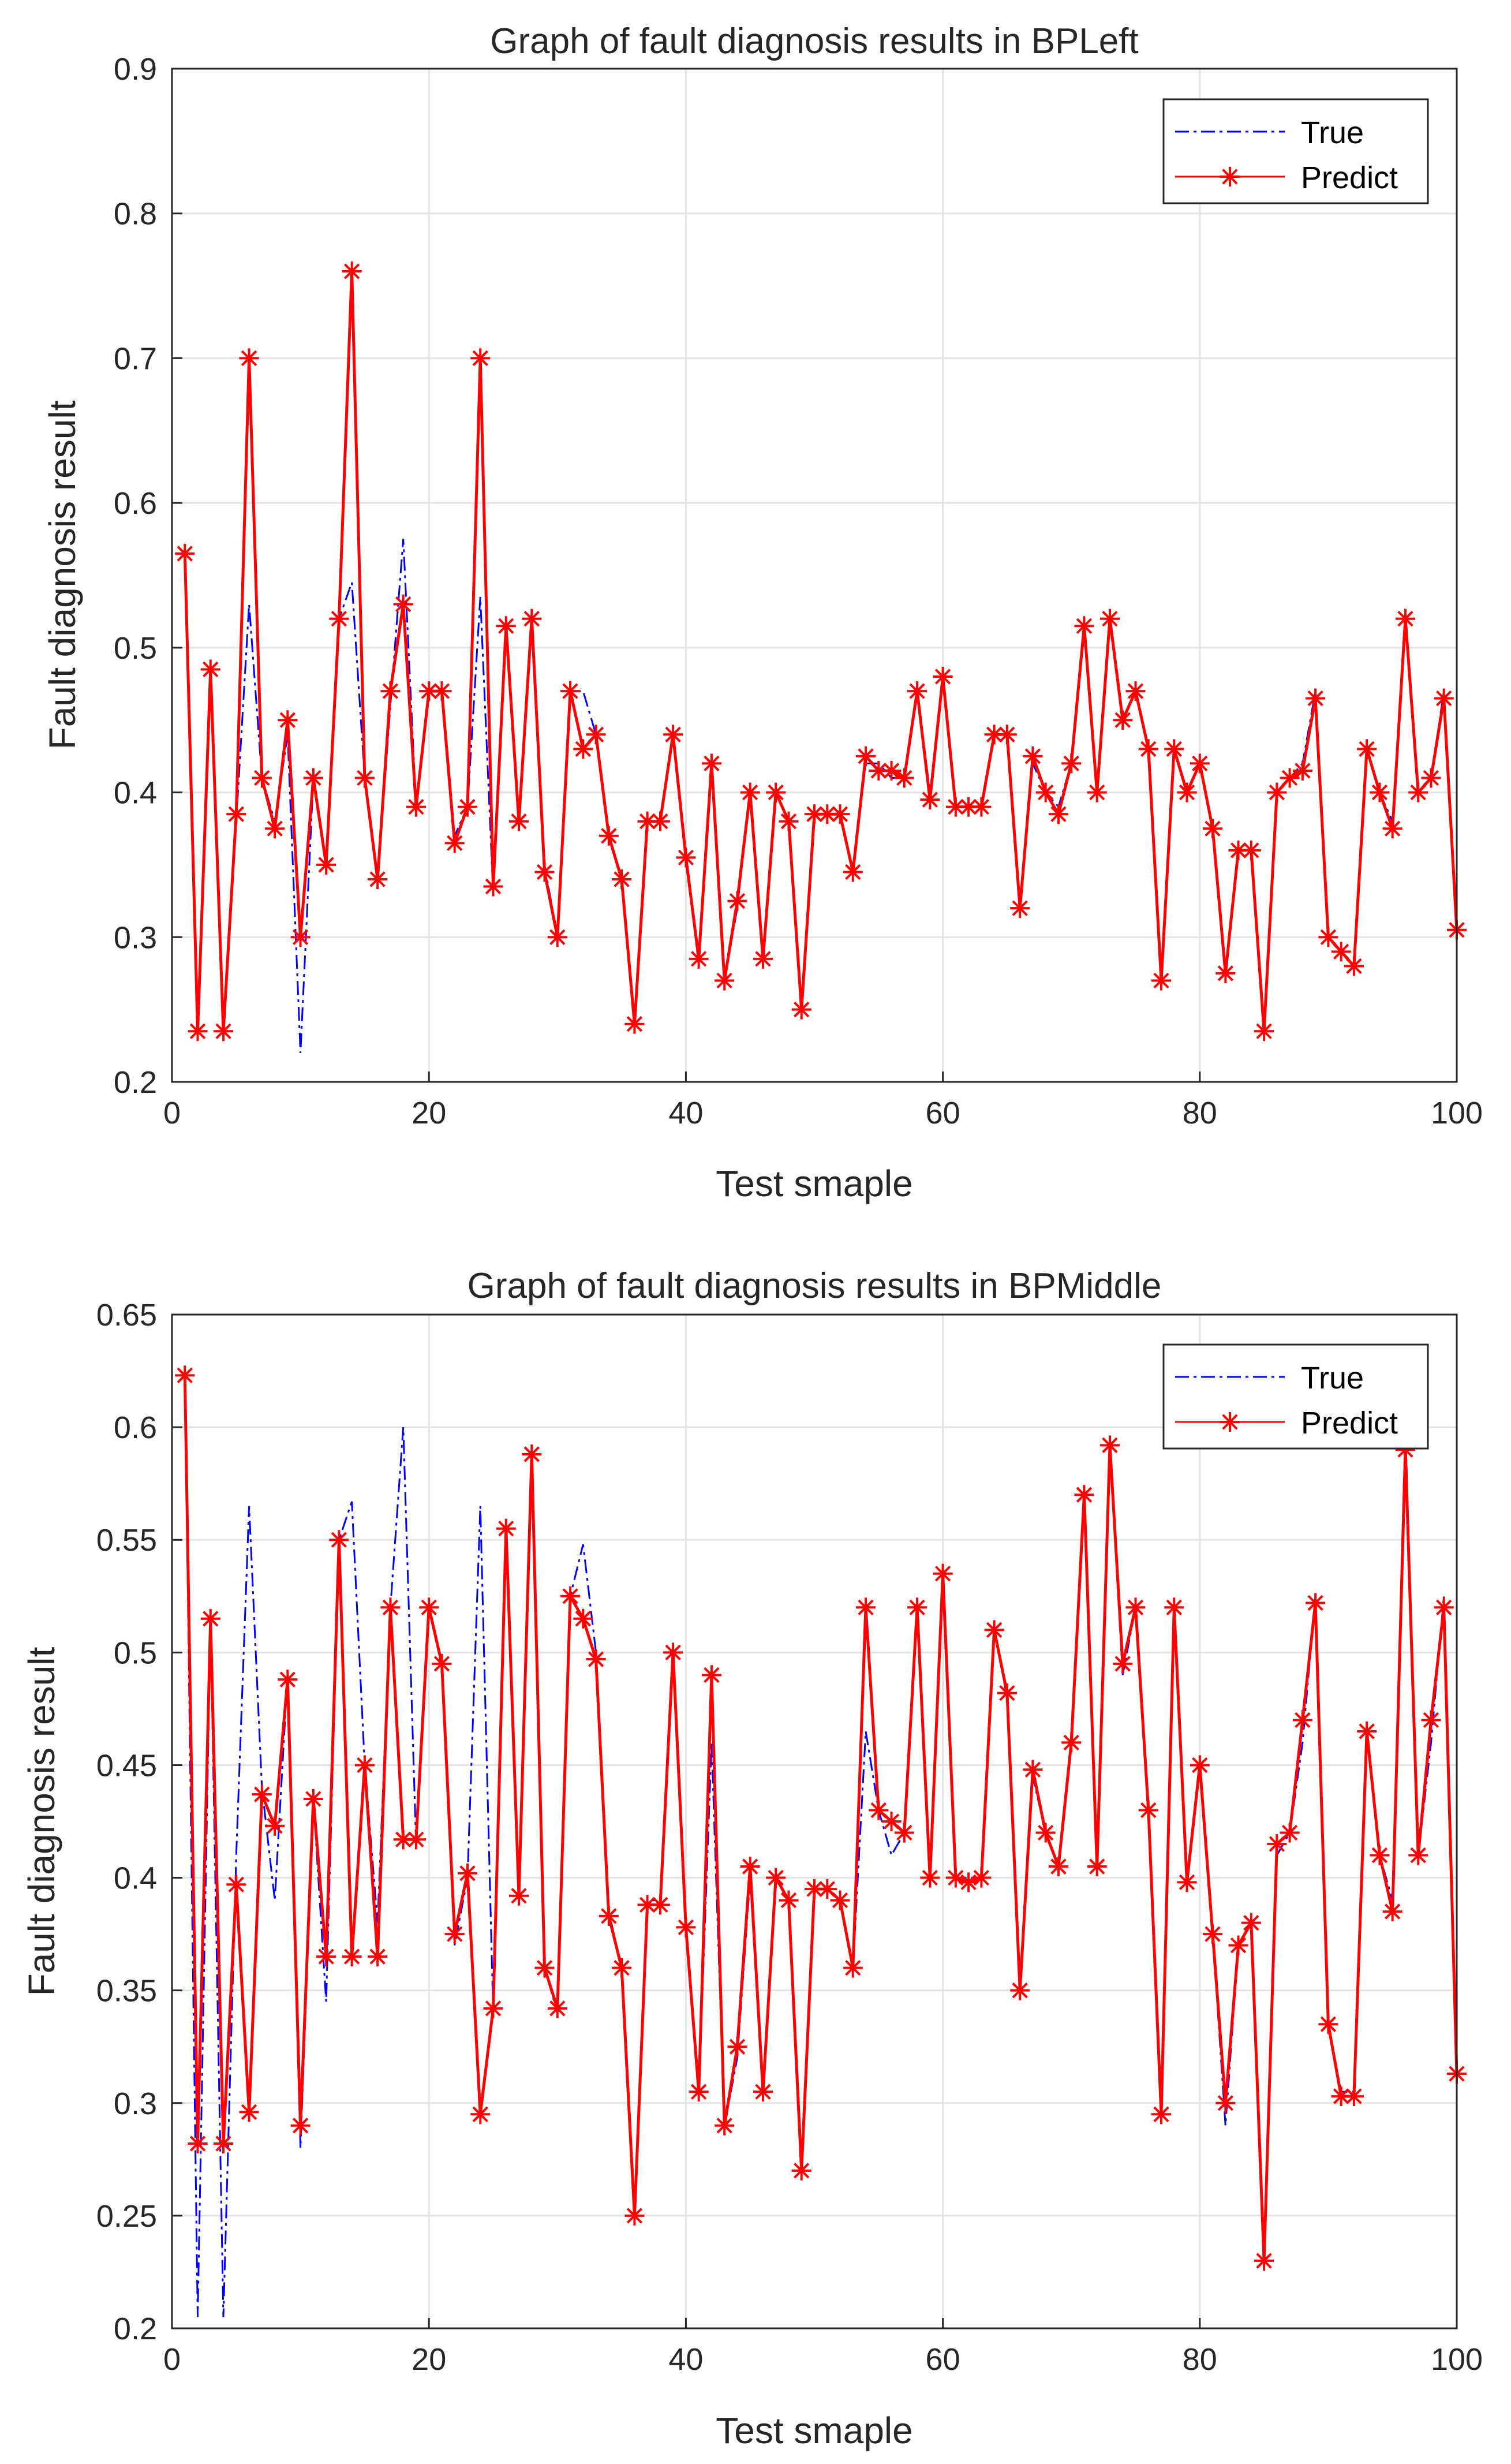 This screenshot has width=1511, height=2464. I want to click on legend-true-label: True, so click(1333, 132).